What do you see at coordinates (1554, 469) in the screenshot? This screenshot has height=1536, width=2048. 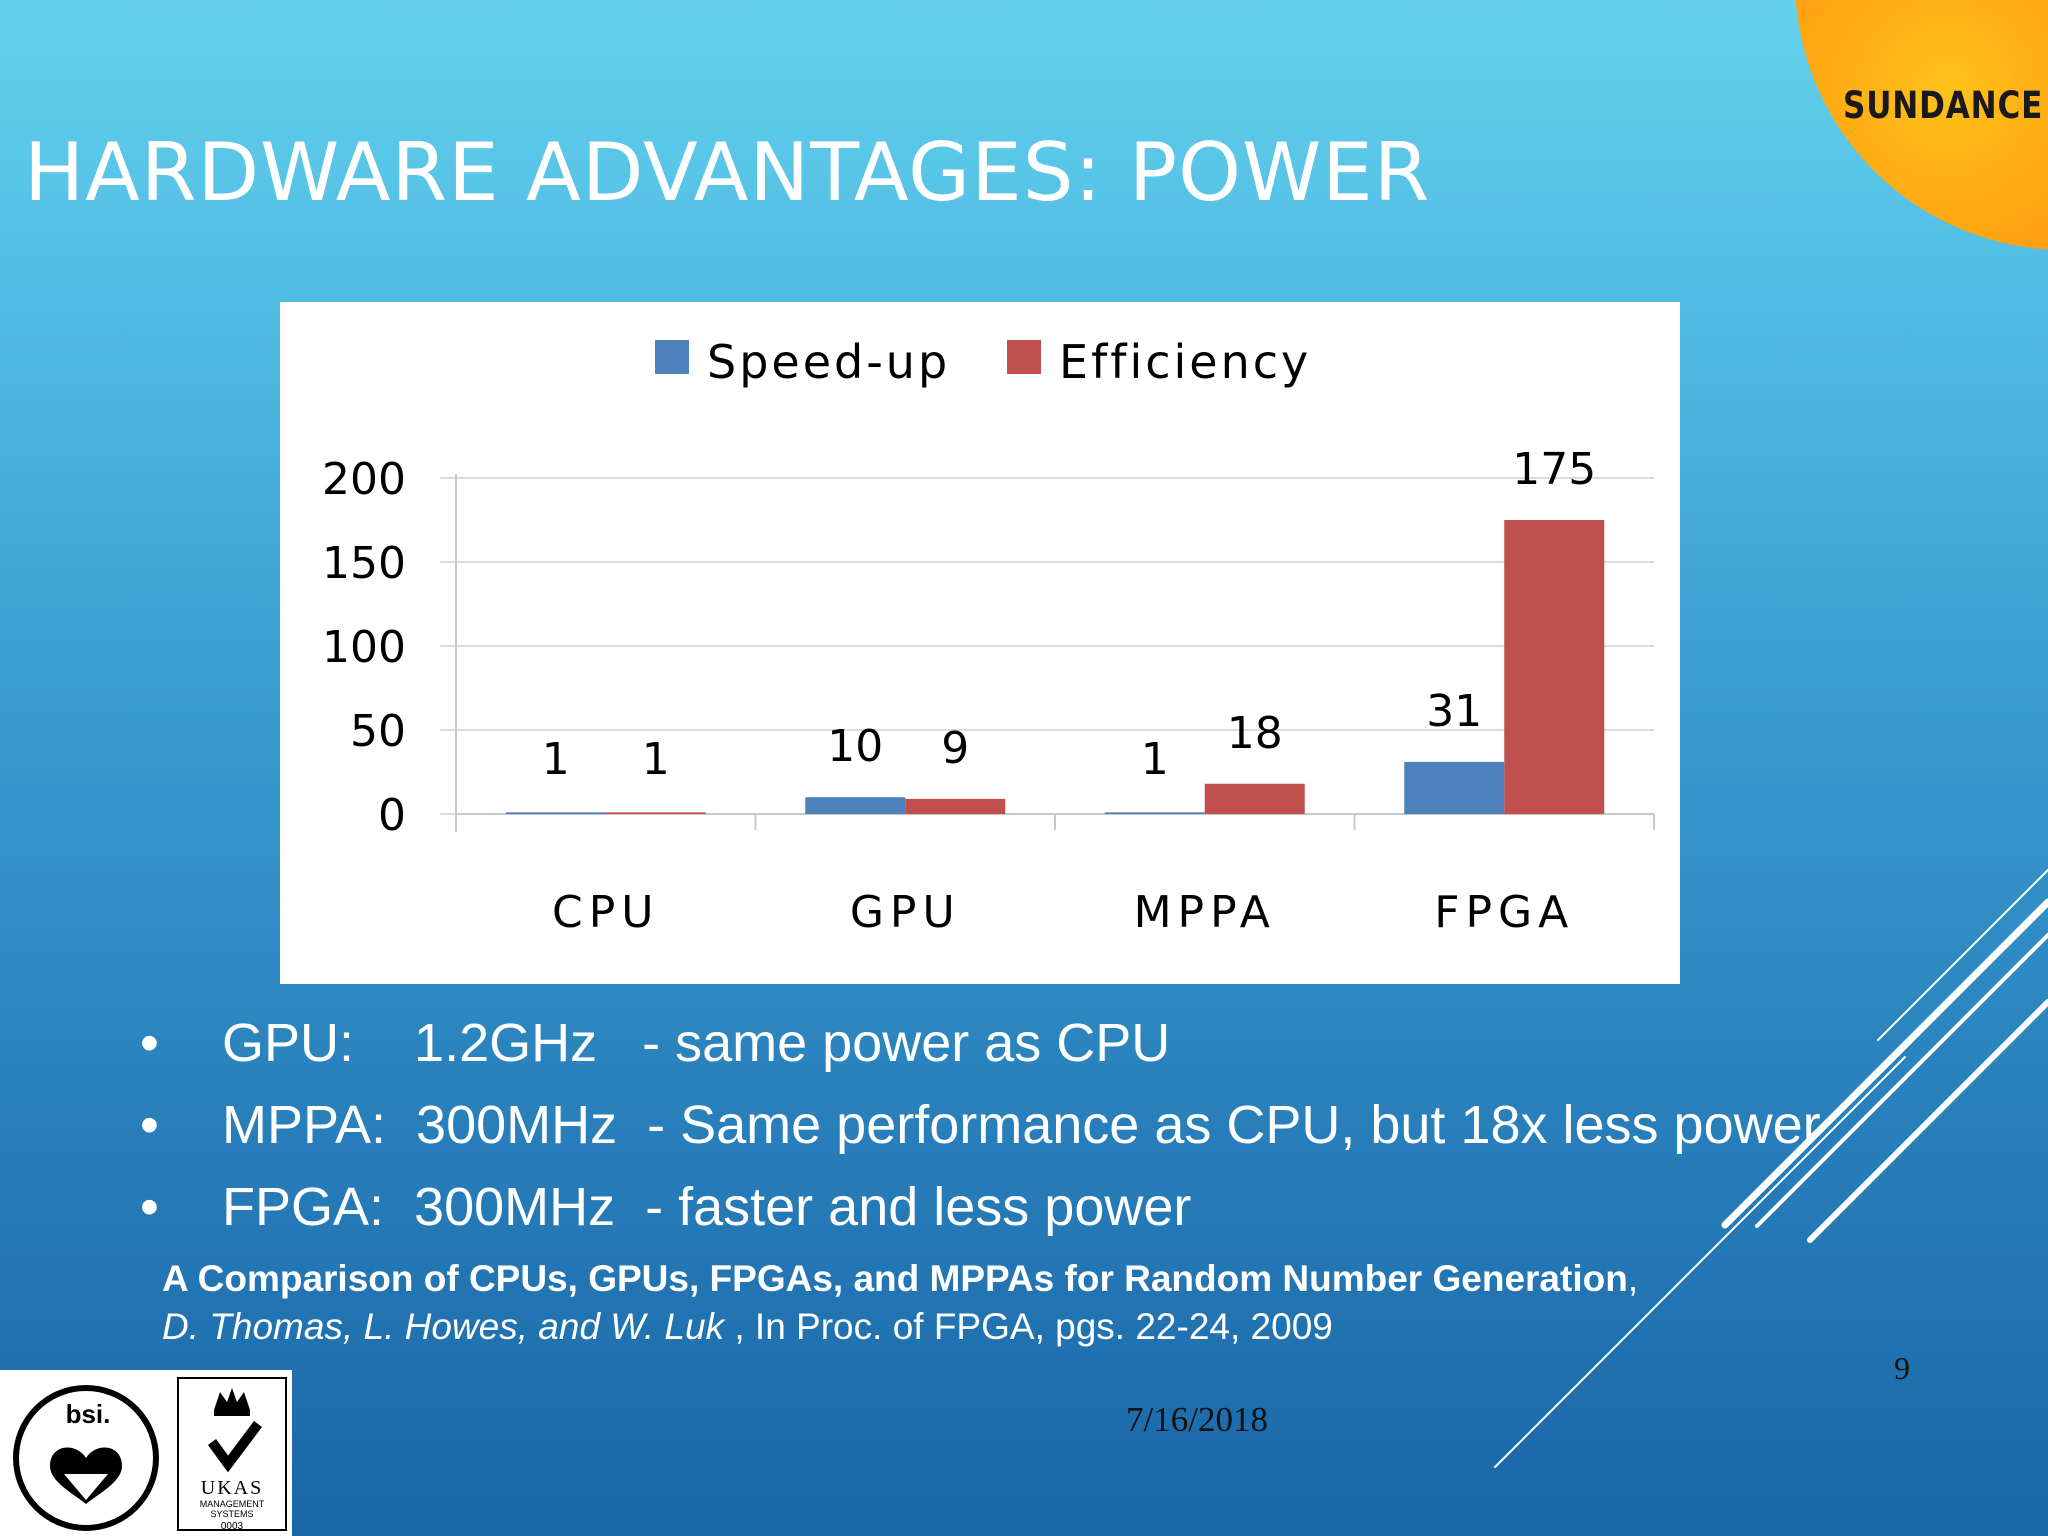 I see `data-label: 175` at bounding box center [1554, 469].